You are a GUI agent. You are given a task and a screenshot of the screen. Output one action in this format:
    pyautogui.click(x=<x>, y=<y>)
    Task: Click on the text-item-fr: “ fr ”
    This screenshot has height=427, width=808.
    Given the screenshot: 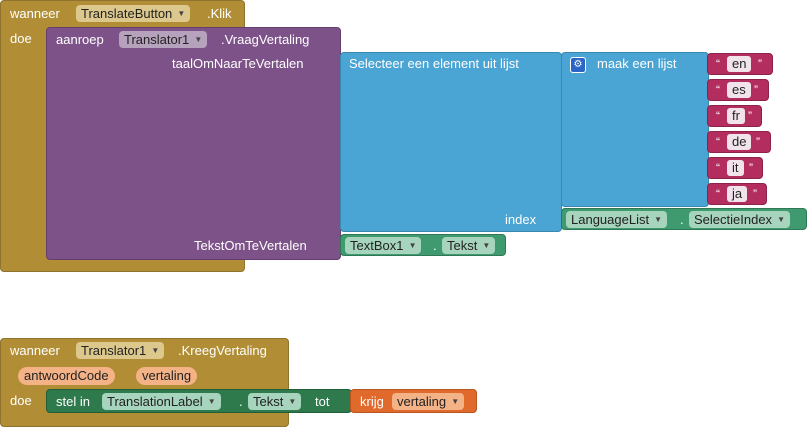 What is the action you would take?
    pyautogui.click(x=734, y=116)
    